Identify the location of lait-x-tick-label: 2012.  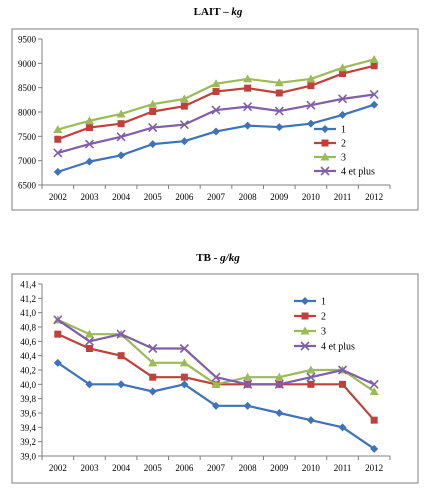
(374, 197).